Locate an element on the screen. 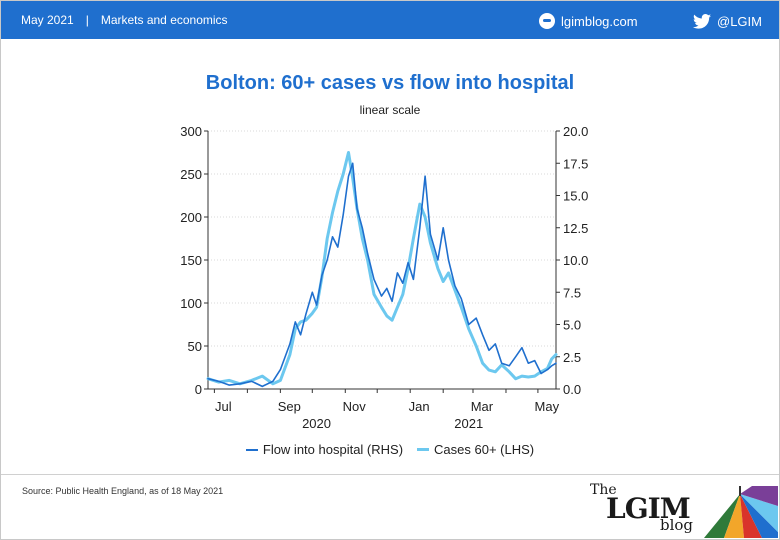  right-tick-label: 17.5 is located at coordinates (575, 163).